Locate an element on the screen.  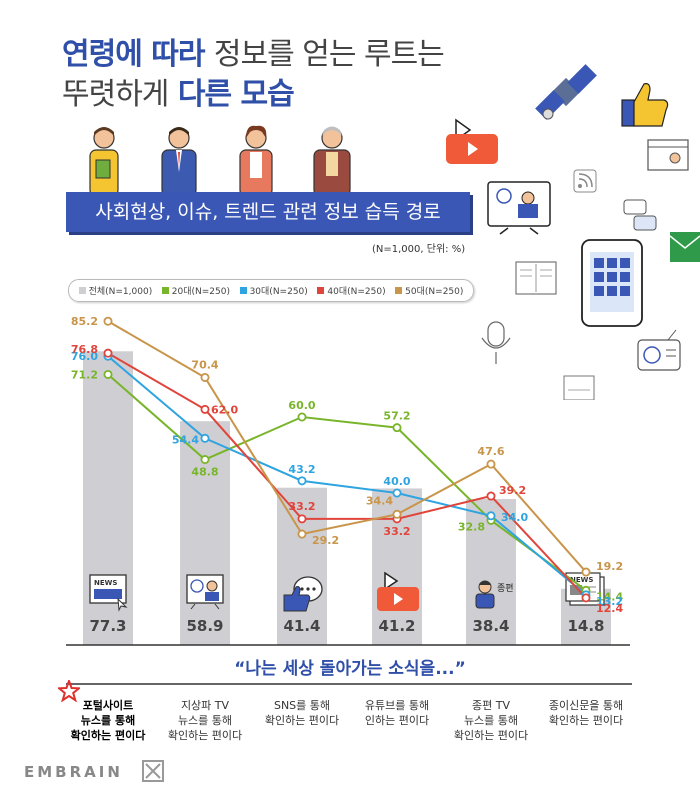
profile-window-icon is located at coordinates (668, 155).